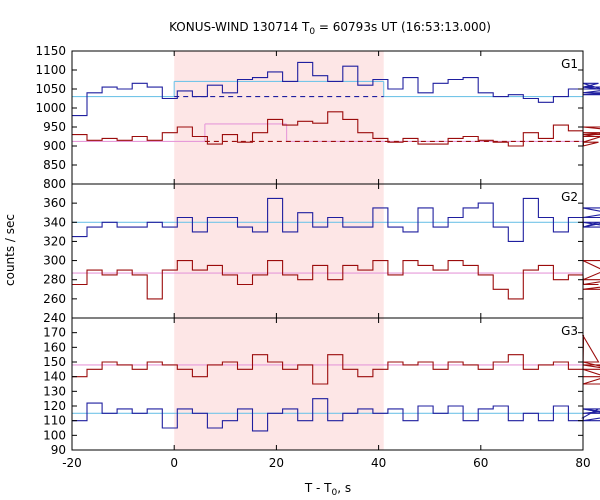  Describe the element at coordinates (569, 64) in the screenshot. I see `panel-label: G1` at that location.